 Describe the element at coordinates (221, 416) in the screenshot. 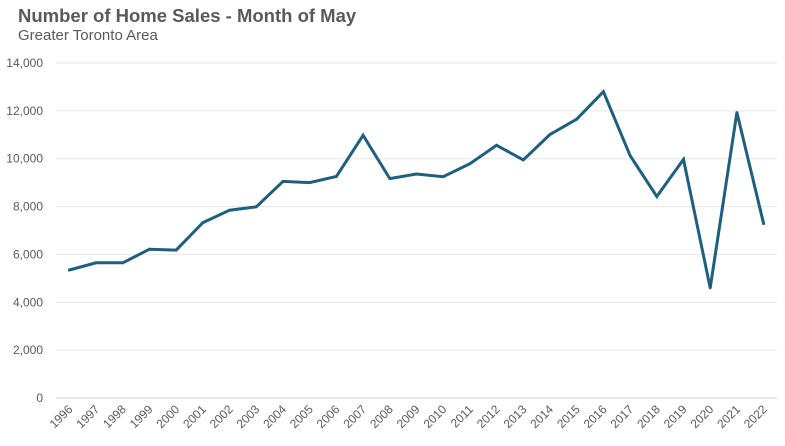

I see `x-tick-label: 2002` at that location.